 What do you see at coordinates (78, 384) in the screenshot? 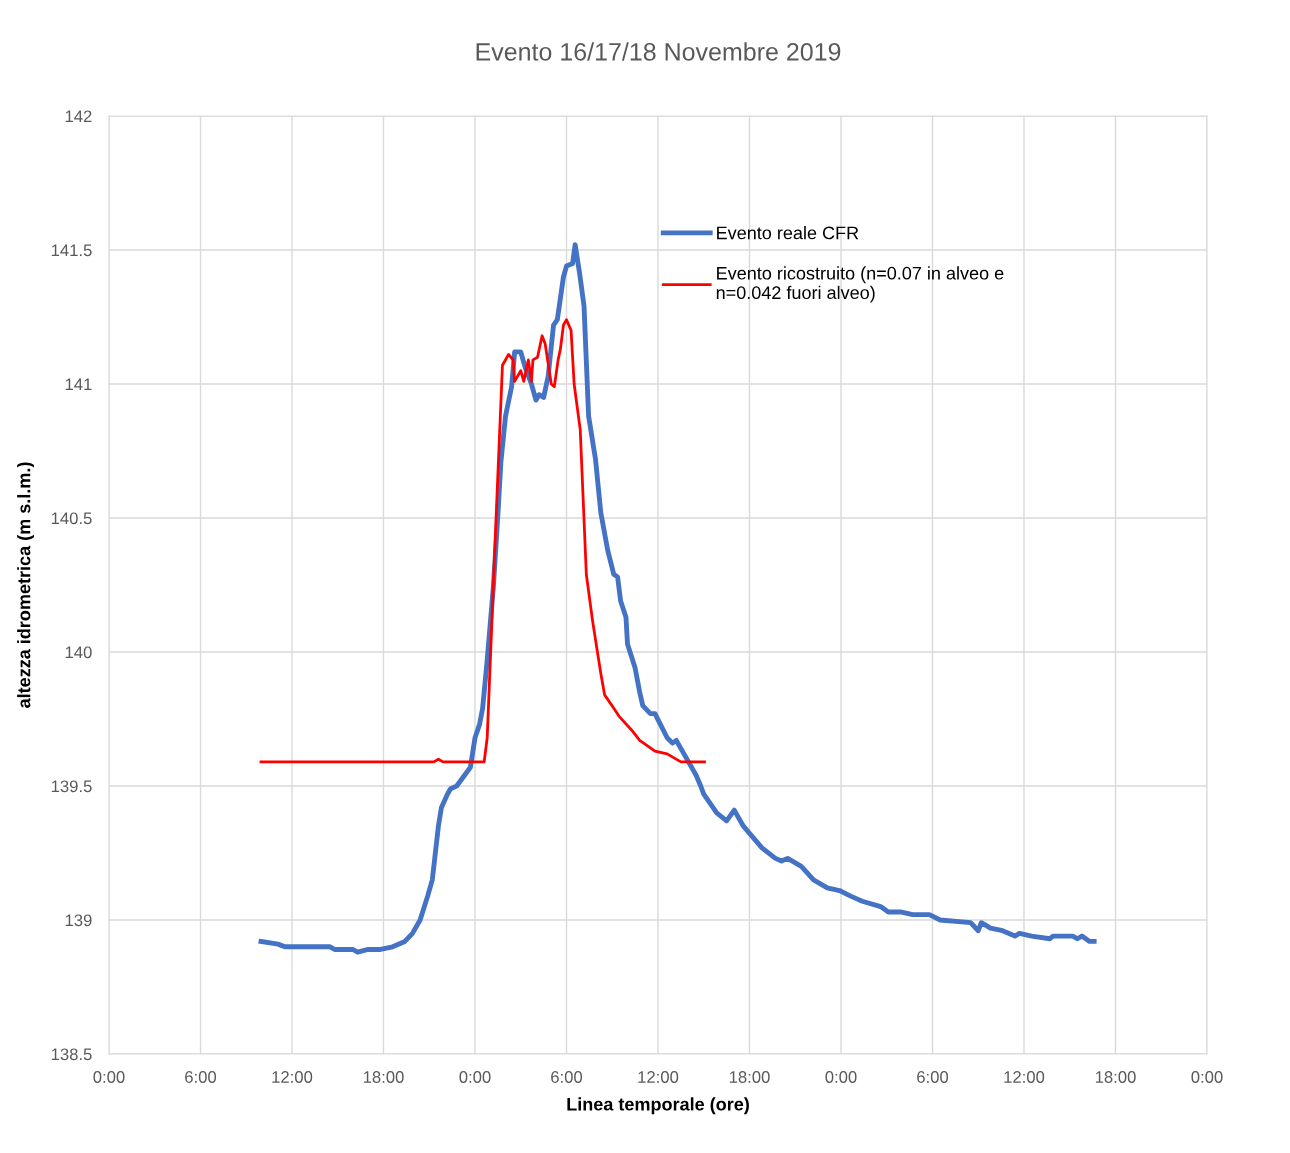
I see `y-tick-label: 141` at bounding box center [78, 384].